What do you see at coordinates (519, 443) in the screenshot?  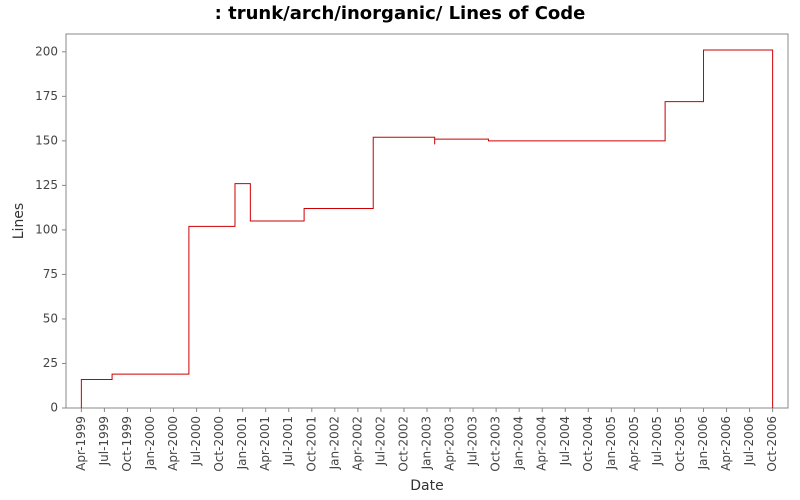 I see `x-tick-label: Jan-2004` at bounding box center [519, 443].